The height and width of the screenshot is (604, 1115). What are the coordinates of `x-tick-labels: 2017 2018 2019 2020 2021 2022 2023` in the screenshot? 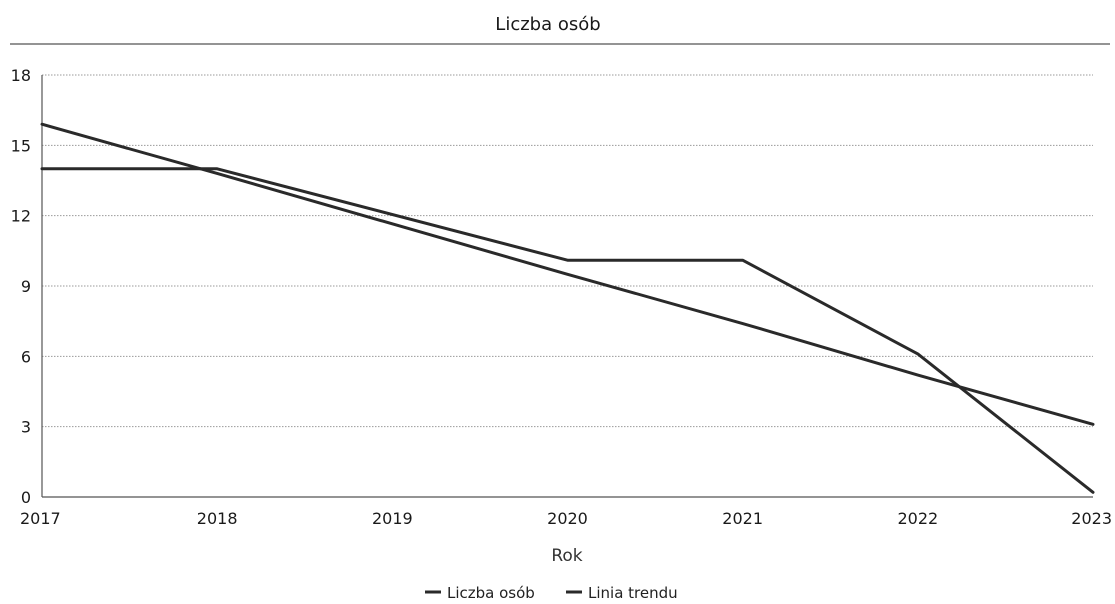 It's located at (566, 518).